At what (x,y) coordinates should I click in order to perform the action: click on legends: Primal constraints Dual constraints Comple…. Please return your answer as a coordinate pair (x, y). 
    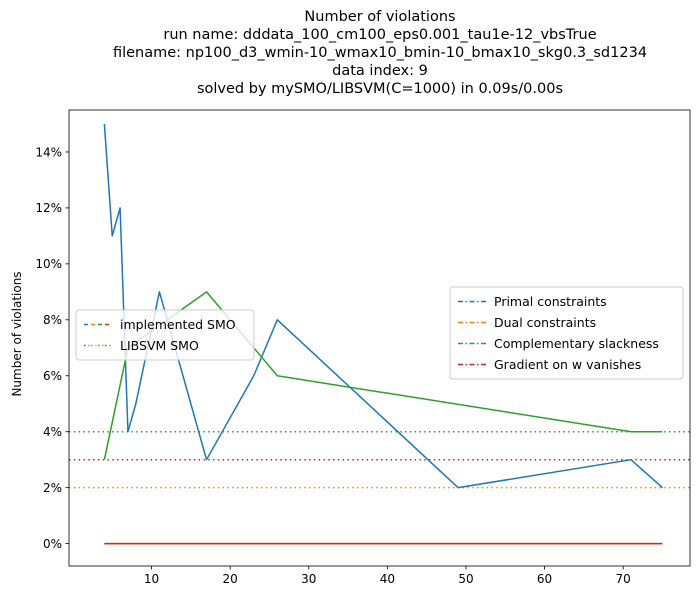
    Looking at the image, I should click on (379, 333).